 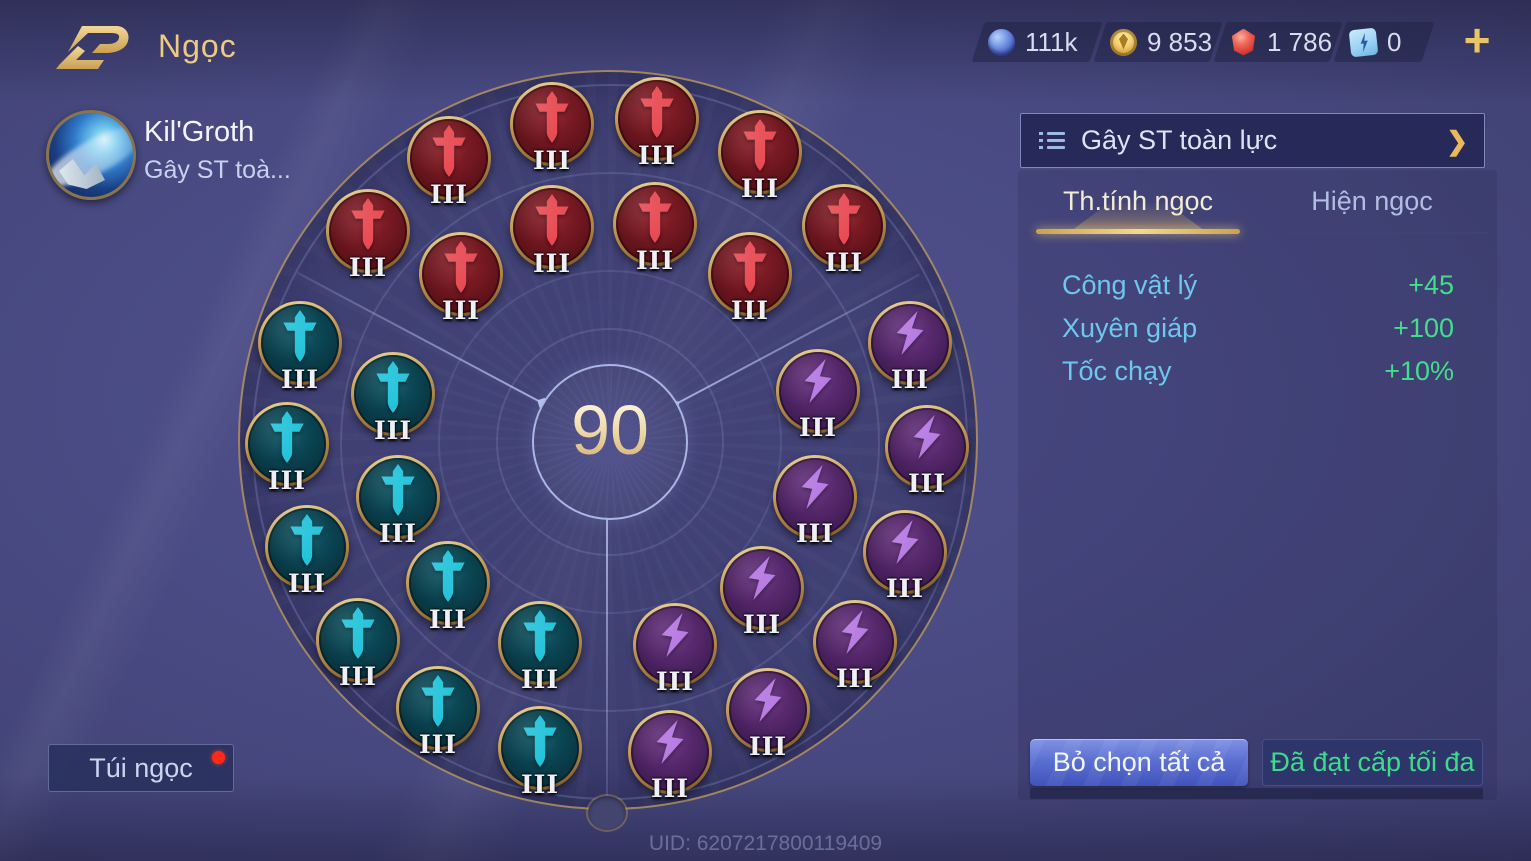 I want to click on currency-value: 111k, so click(x=1051, y=41).